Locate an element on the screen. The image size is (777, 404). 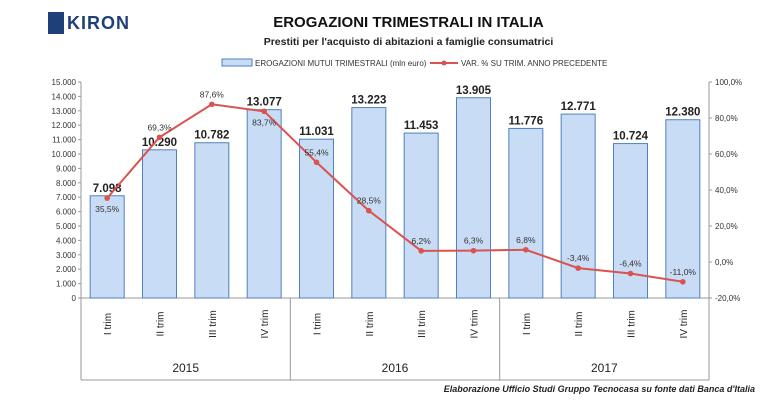
line-label: 35,5% is located at coordinates (107, 209).